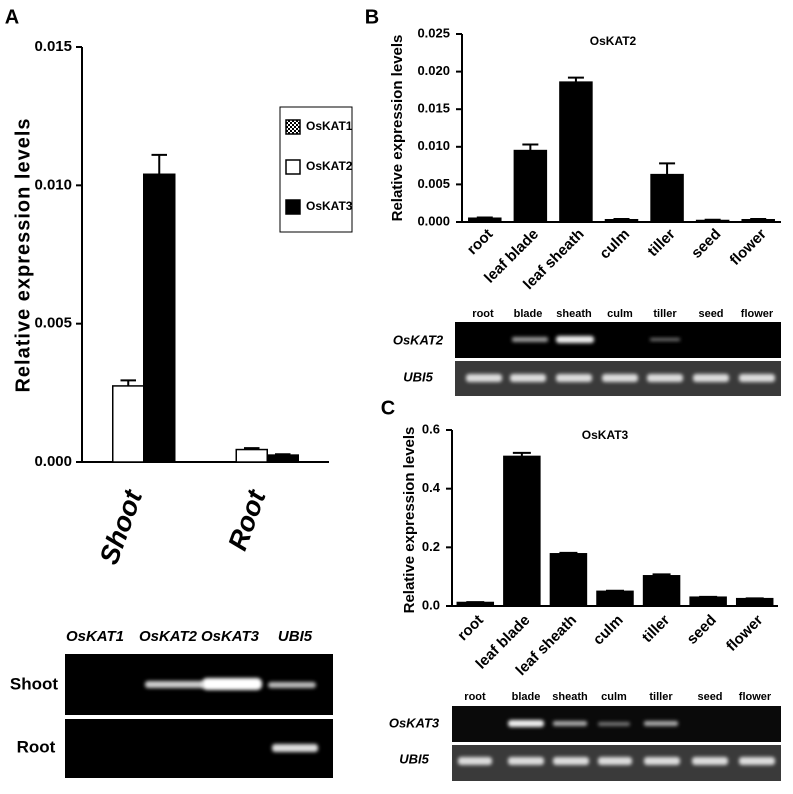  Describe the element at coordinates (95, 636) in the screenshot. I see `gel-column: OsKAT1` at that location.